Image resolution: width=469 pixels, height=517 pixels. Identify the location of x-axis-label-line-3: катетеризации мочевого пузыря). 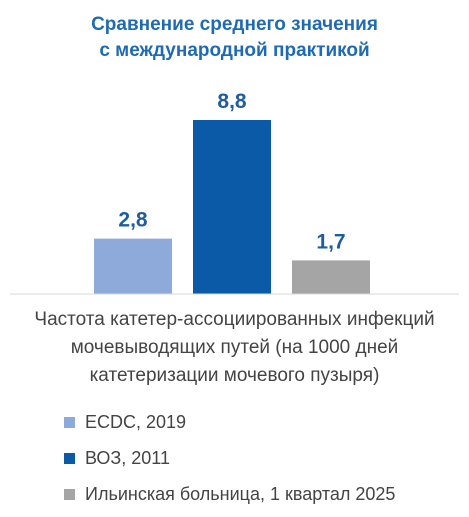
(234, 375).